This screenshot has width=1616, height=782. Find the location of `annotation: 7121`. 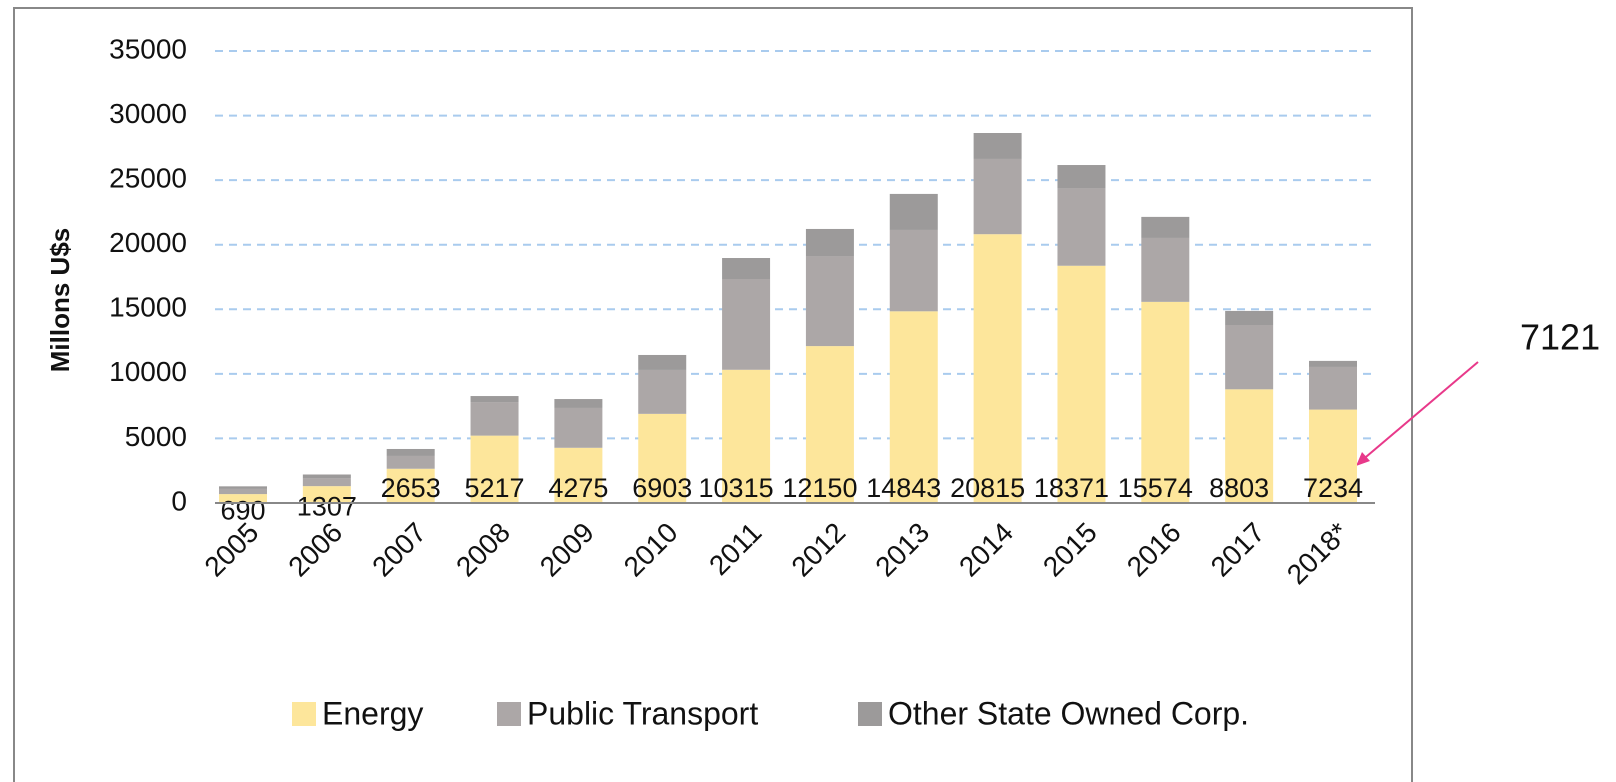

annotation: 7121 is located at coordinates (1560, 337).